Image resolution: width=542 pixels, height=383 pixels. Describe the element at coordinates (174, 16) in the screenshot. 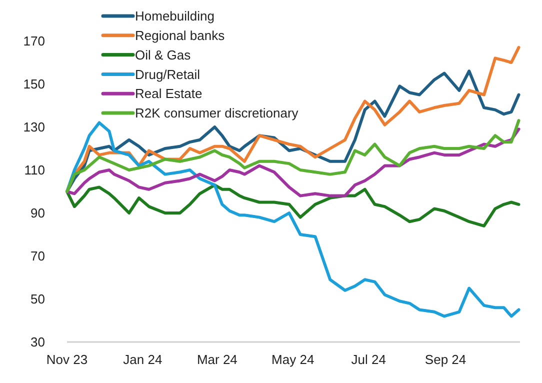

I see `legend-label: Homebuilding` at that location.